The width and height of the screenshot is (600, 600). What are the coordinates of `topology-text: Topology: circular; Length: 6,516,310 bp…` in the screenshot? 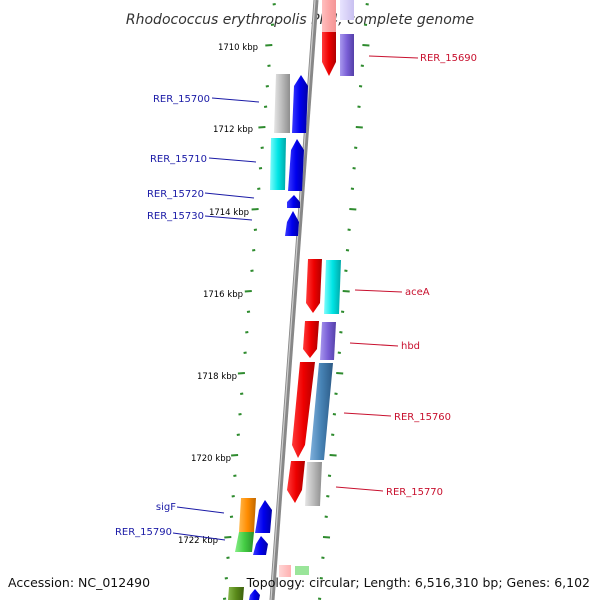 It's located at (418, 582).